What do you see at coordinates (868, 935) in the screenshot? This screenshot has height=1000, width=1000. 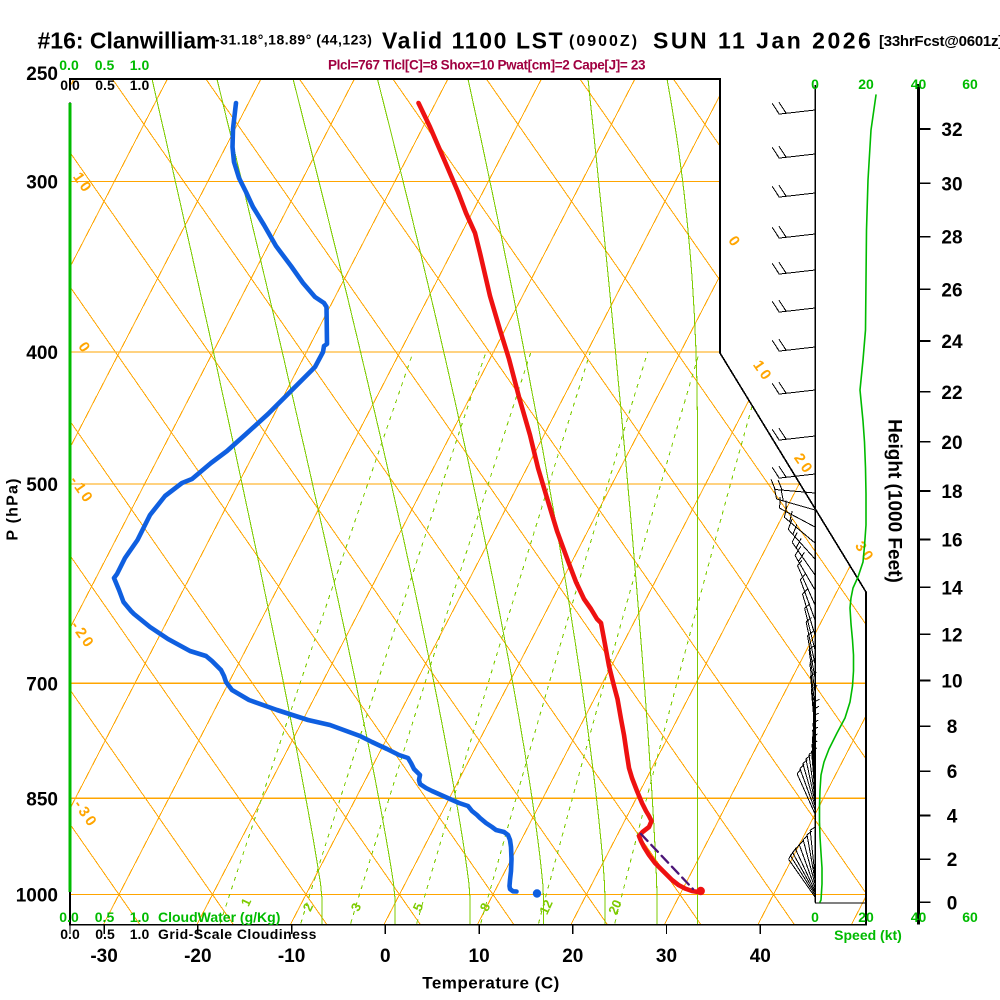 I see `svg-text: Speed (kt)` at bounding box center [868, 935].